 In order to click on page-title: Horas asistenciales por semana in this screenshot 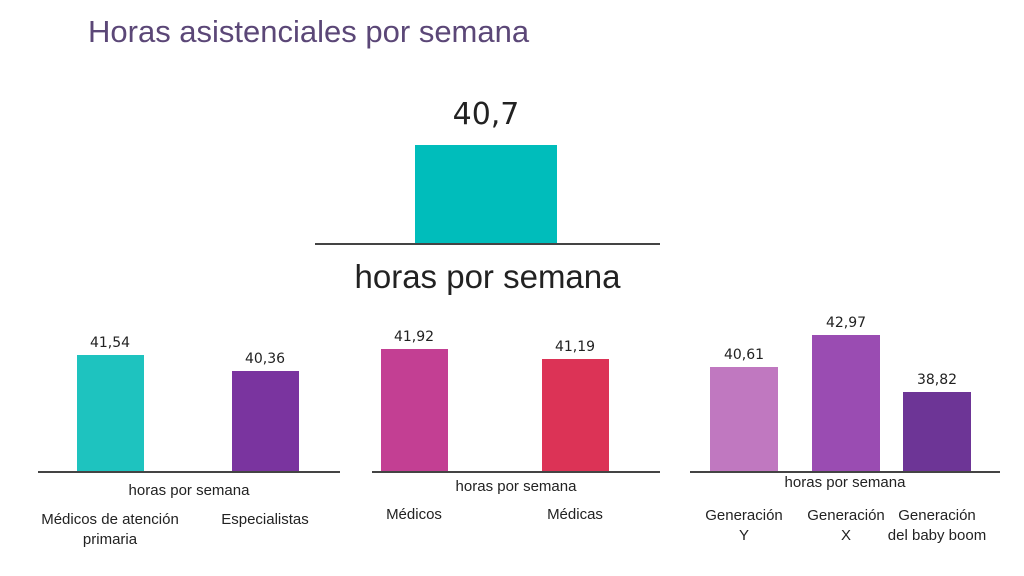, I will do `click(309, 31)`.